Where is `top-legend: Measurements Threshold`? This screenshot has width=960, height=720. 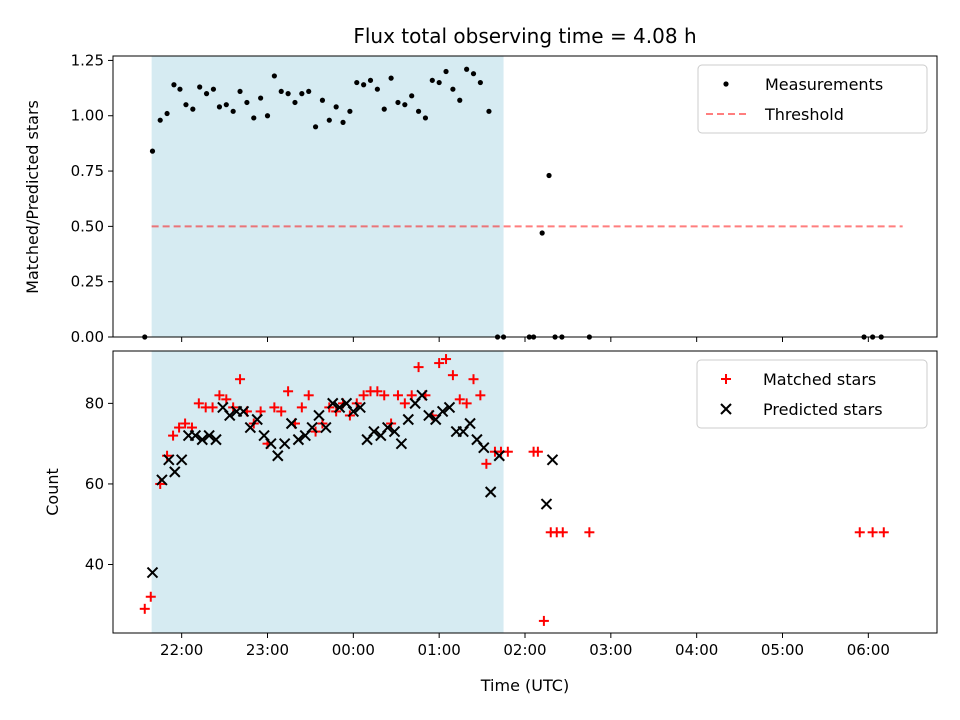
top-legend: Measurements Threshold is located at coordinates (812, 99).